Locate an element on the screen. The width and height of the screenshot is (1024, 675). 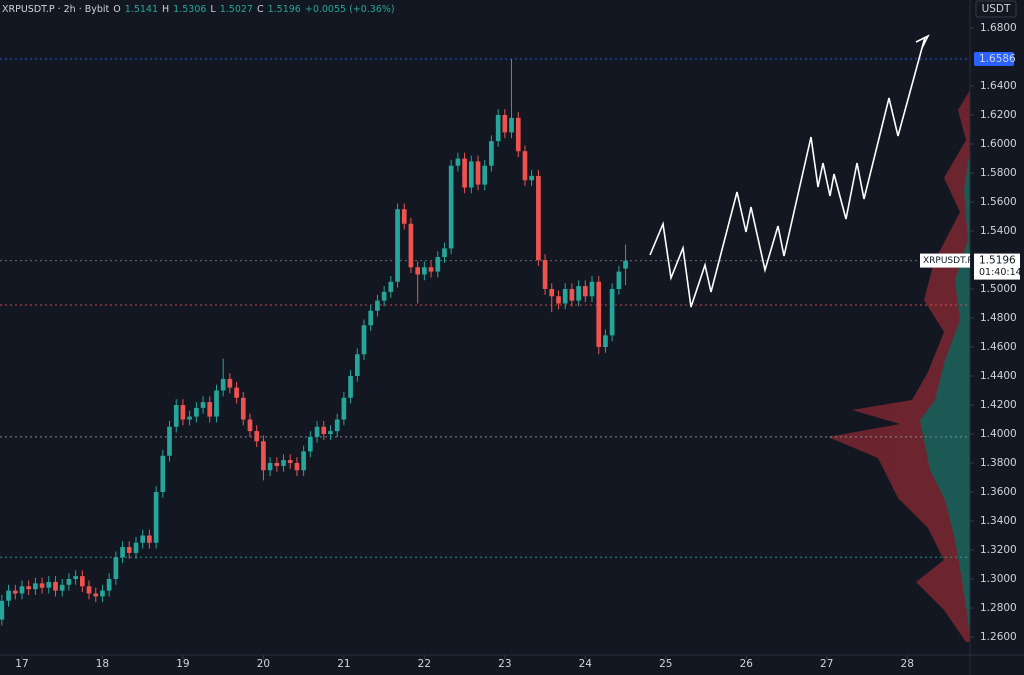
x-tick-label: 27 is located at coordinates (826, 664).